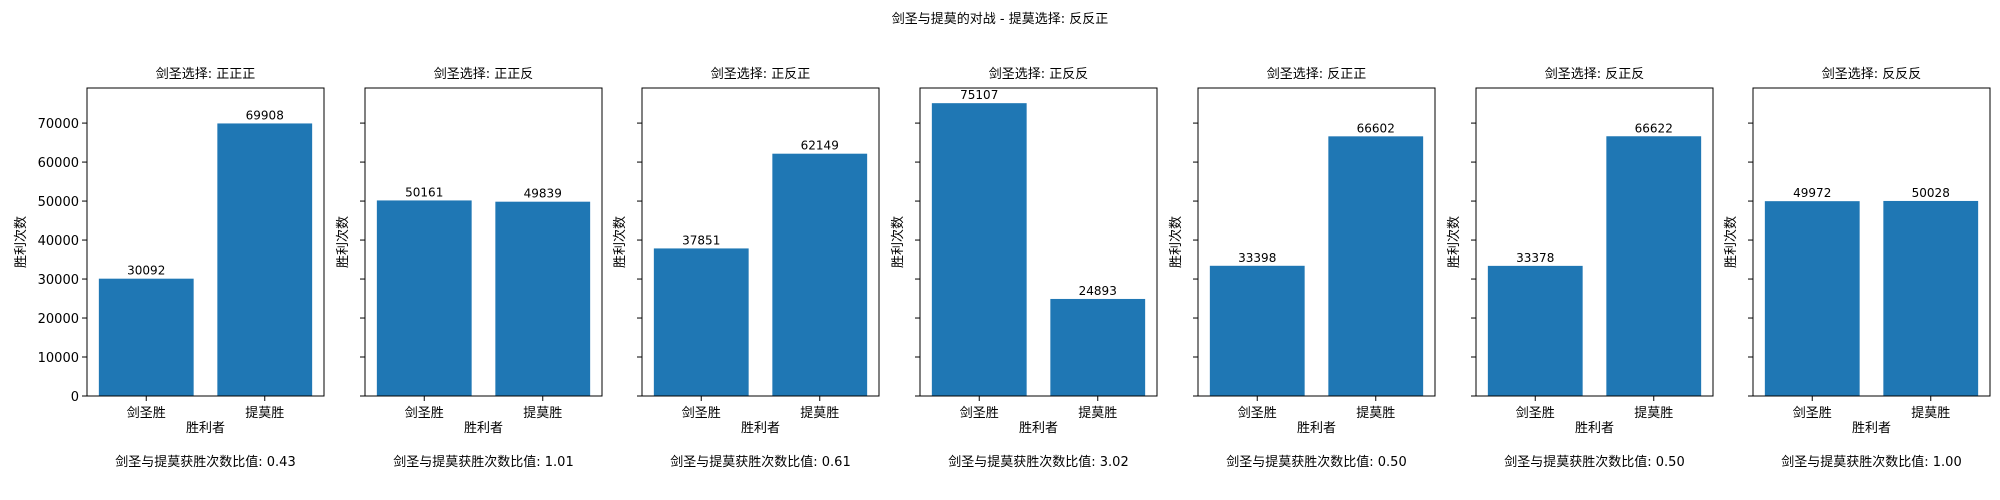 The image size is (2000, 500). I want to click on ratio-footer: 剑圣与提莫获胜次数比值: 0.61, so click(760, 462).